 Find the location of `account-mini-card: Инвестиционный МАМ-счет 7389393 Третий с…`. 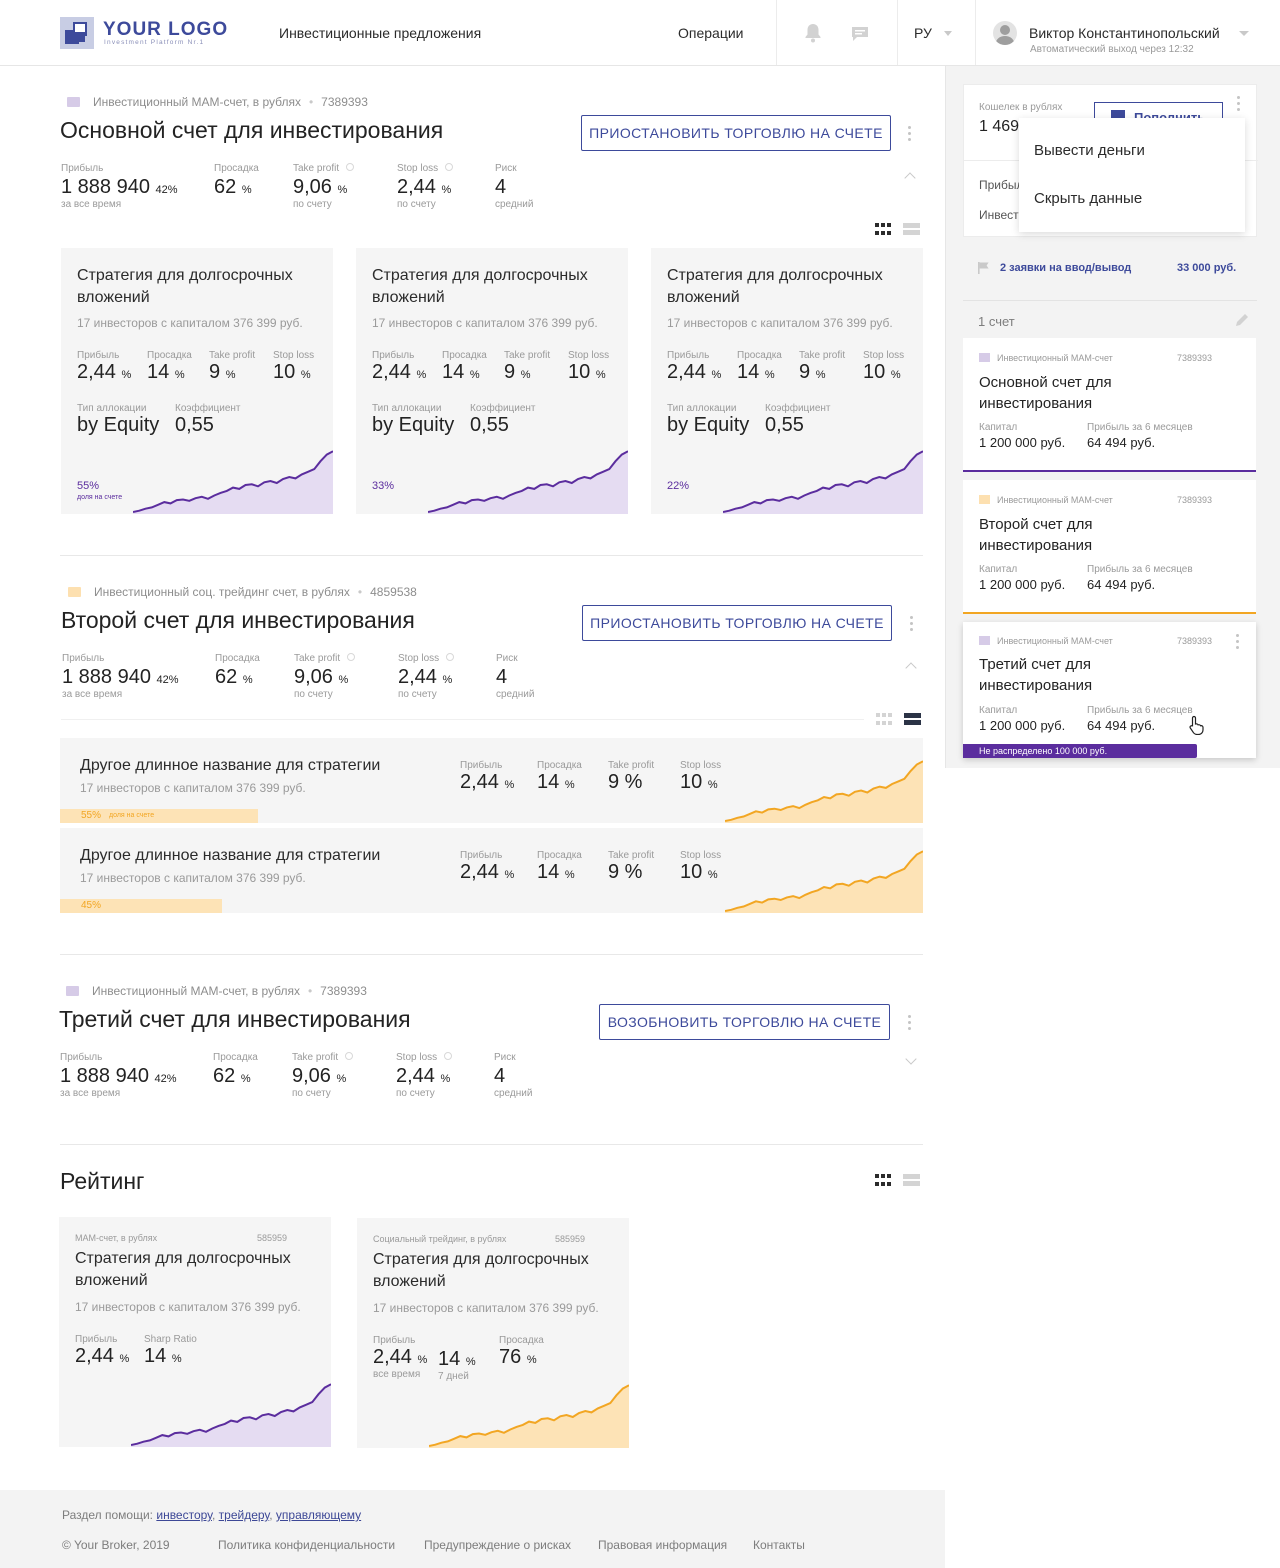

account-mini-card: Инвестиционный МАМ-счет 7389393 Третий с… is located at coordinates (1109, 690).